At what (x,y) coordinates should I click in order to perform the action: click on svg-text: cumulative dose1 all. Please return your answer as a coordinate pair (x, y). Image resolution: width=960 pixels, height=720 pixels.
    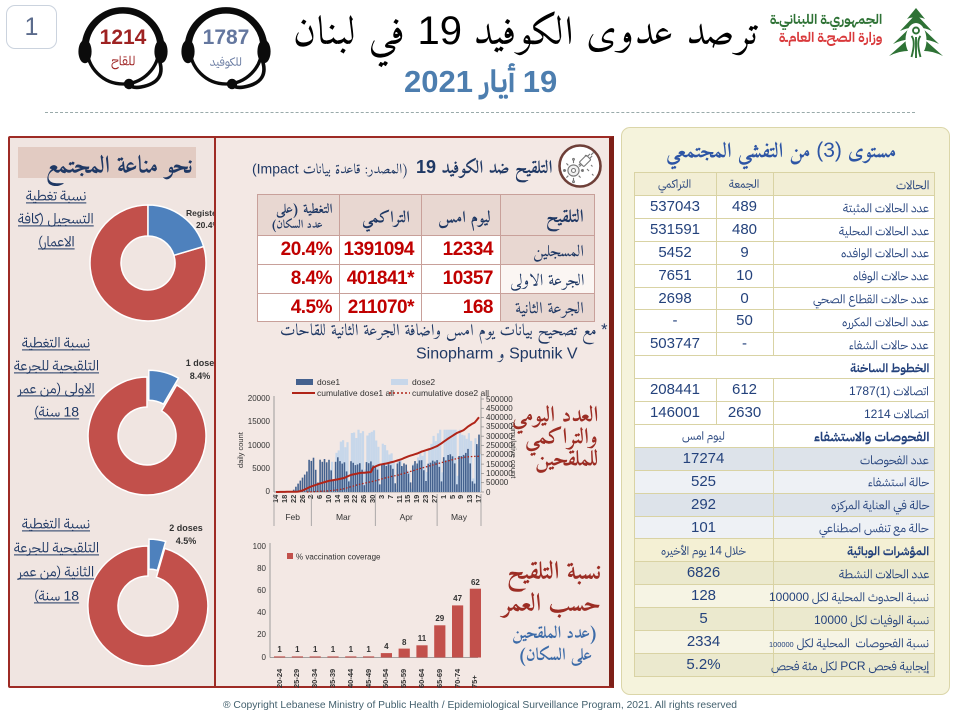
    Looking at the image, I should click on (355, 393).